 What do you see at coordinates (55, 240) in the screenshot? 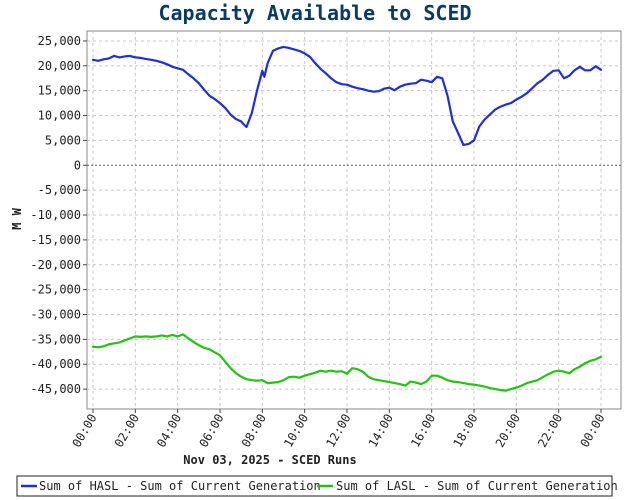
I see `y-tick-label: -15,000` at bounding box center [55, 240].